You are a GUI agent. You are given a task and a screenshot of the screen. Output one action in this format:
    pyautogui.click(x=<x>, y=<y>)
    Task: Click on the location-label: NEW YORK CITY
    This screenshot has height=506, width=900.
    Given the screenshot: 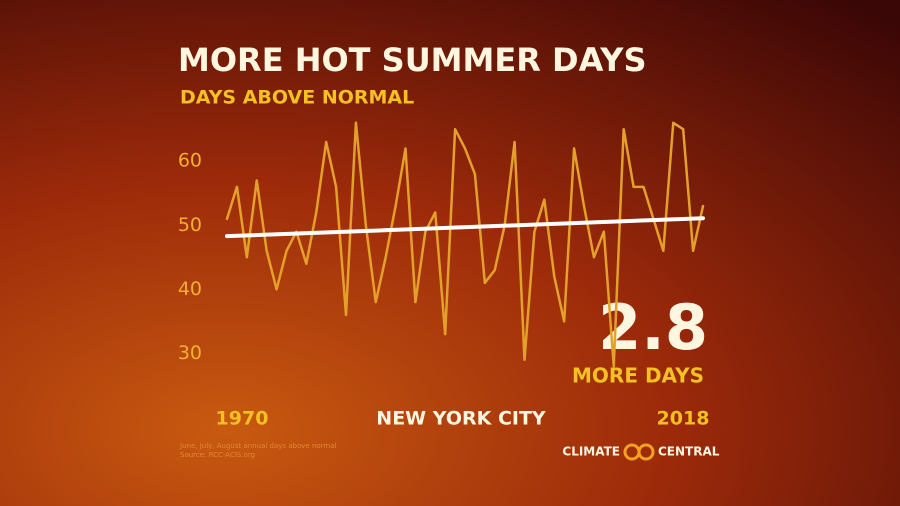 What is the action you would take?
    pyautogui.click(x=461, y=419)
    